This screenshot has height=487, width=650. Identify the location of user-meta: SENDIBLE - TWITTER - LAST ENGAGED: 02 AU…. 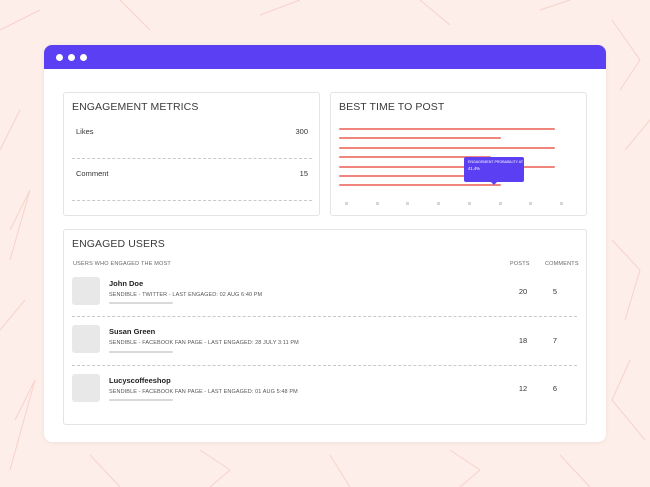
(186, 295).